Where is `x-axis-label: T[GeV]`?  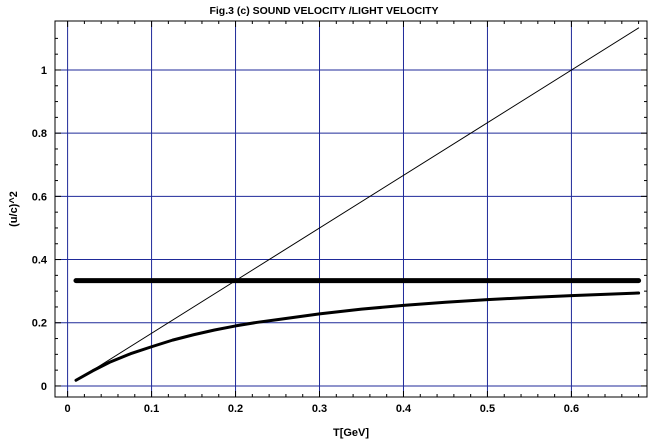
x-axis-label: T[GeV] is located at coordinates (351, 433).